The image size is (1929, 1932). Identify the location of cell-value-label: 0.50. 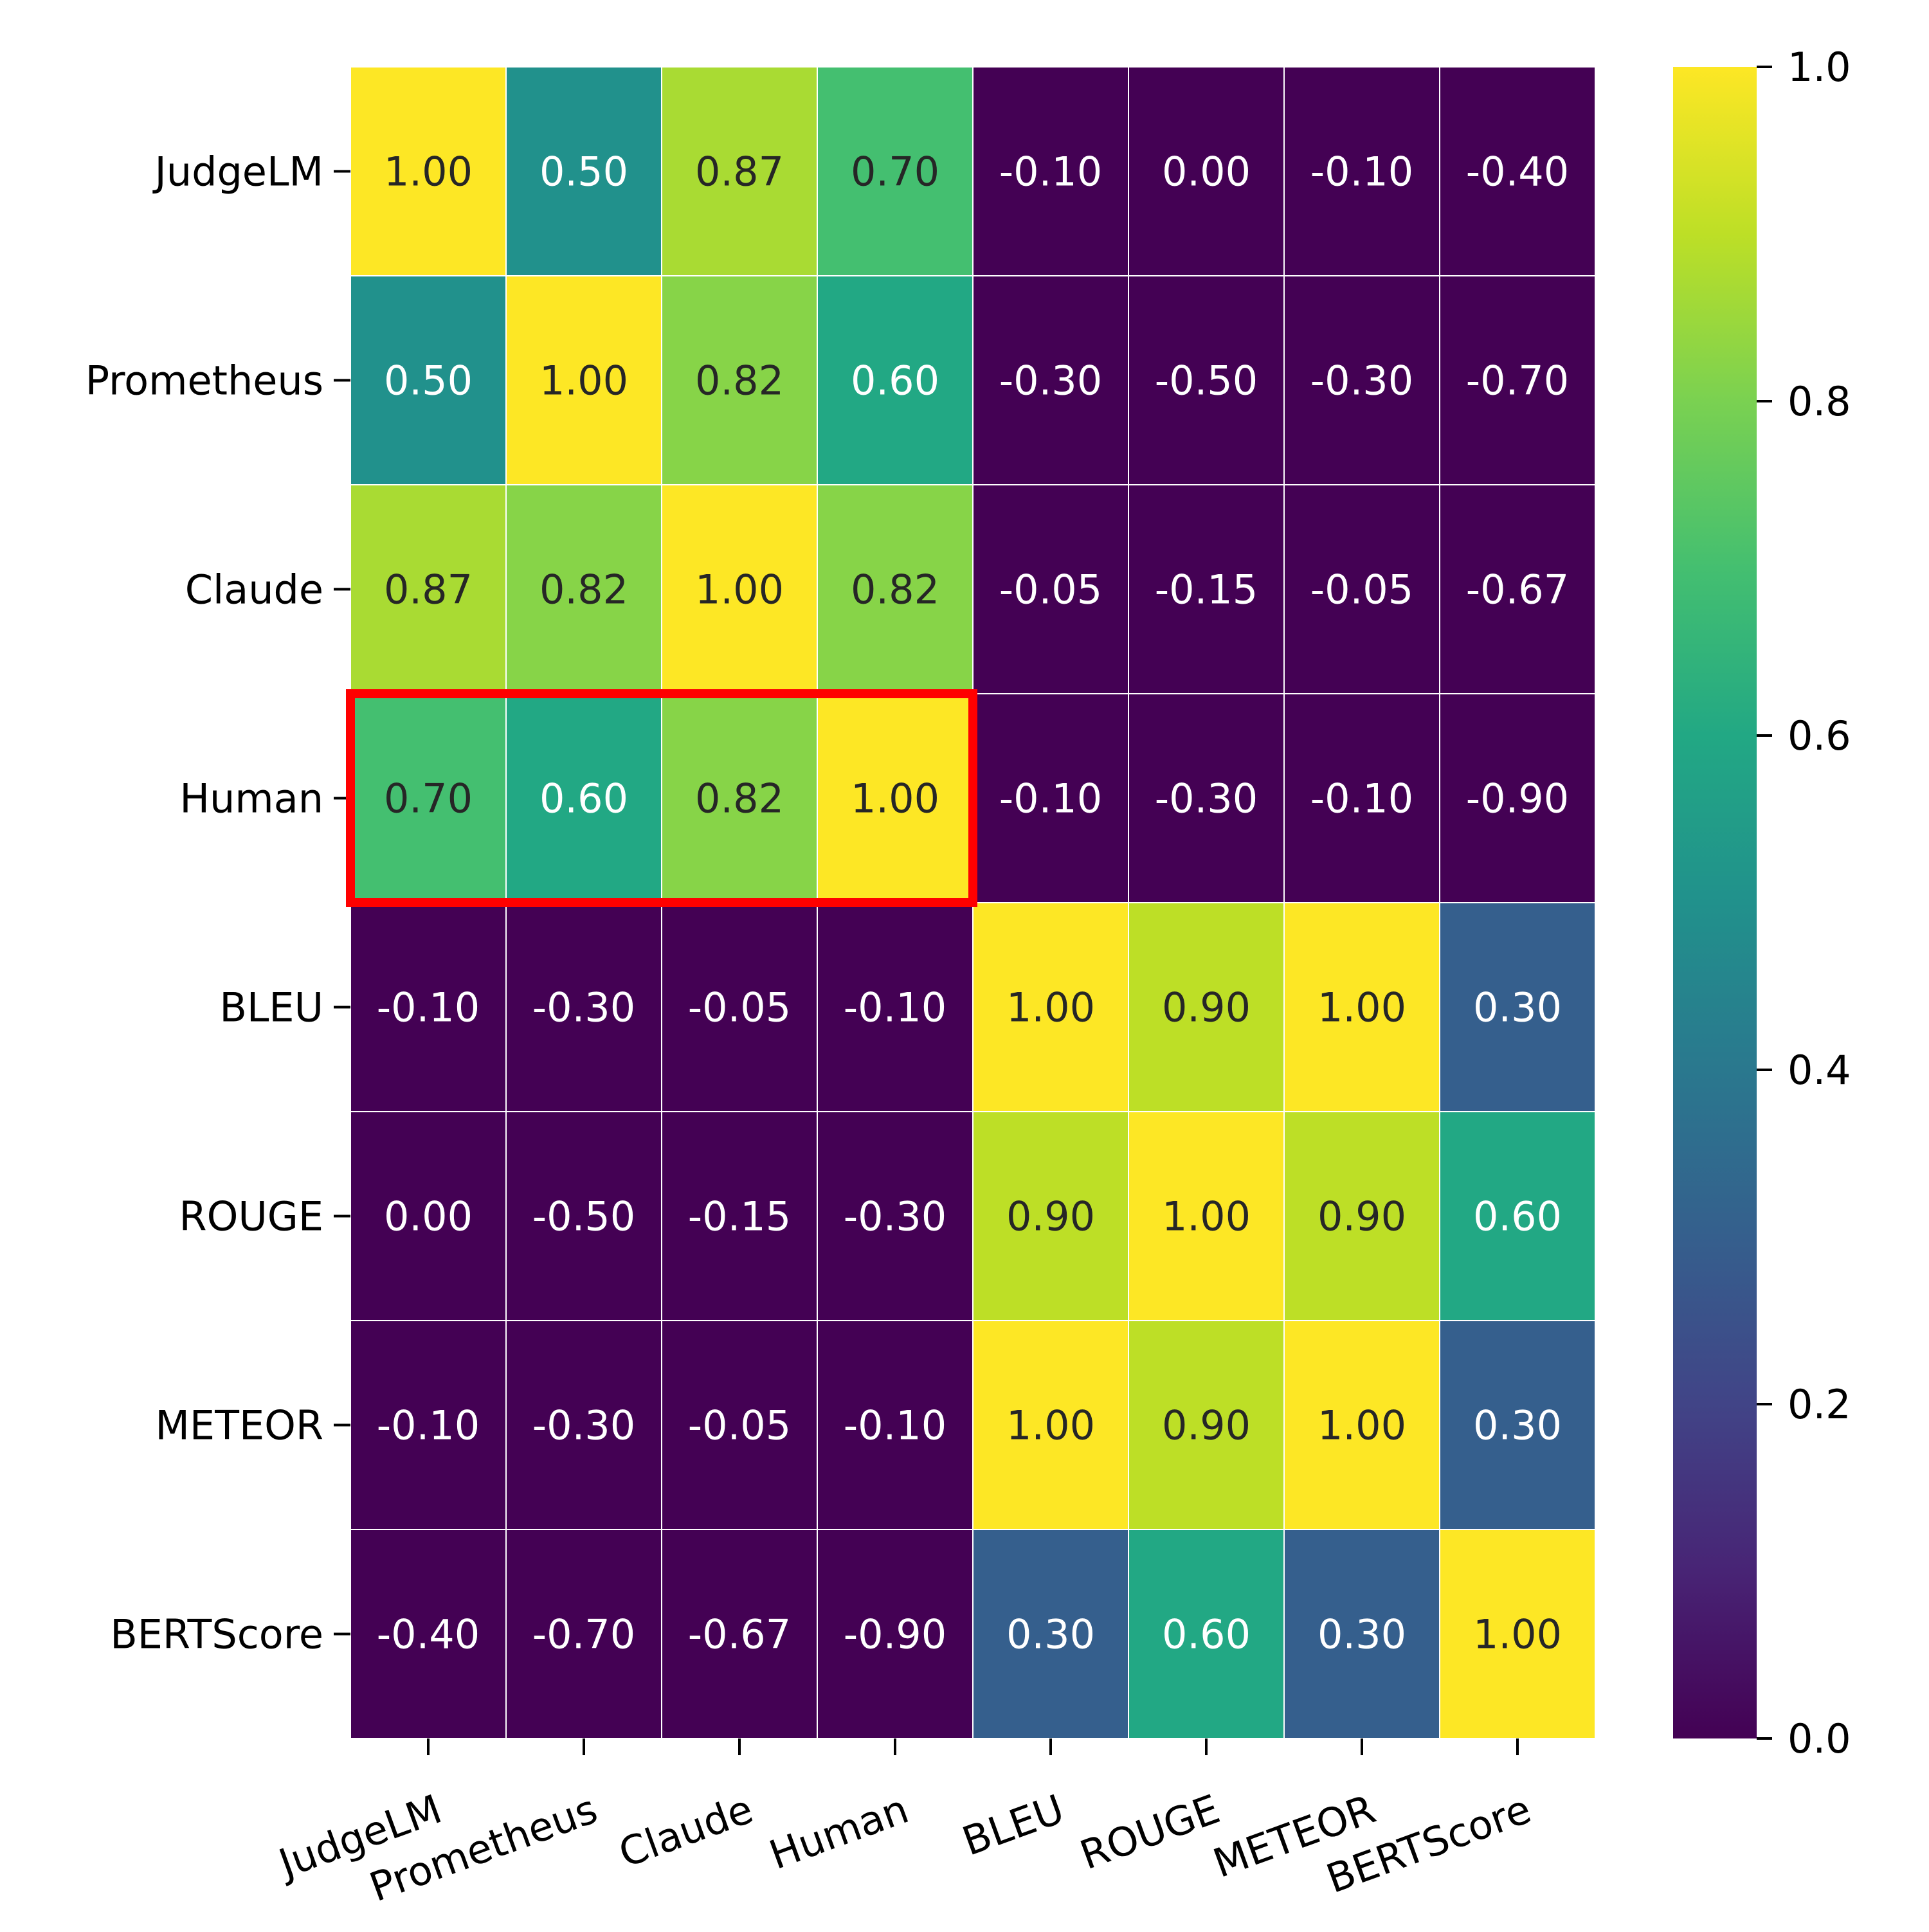
(583, 172).